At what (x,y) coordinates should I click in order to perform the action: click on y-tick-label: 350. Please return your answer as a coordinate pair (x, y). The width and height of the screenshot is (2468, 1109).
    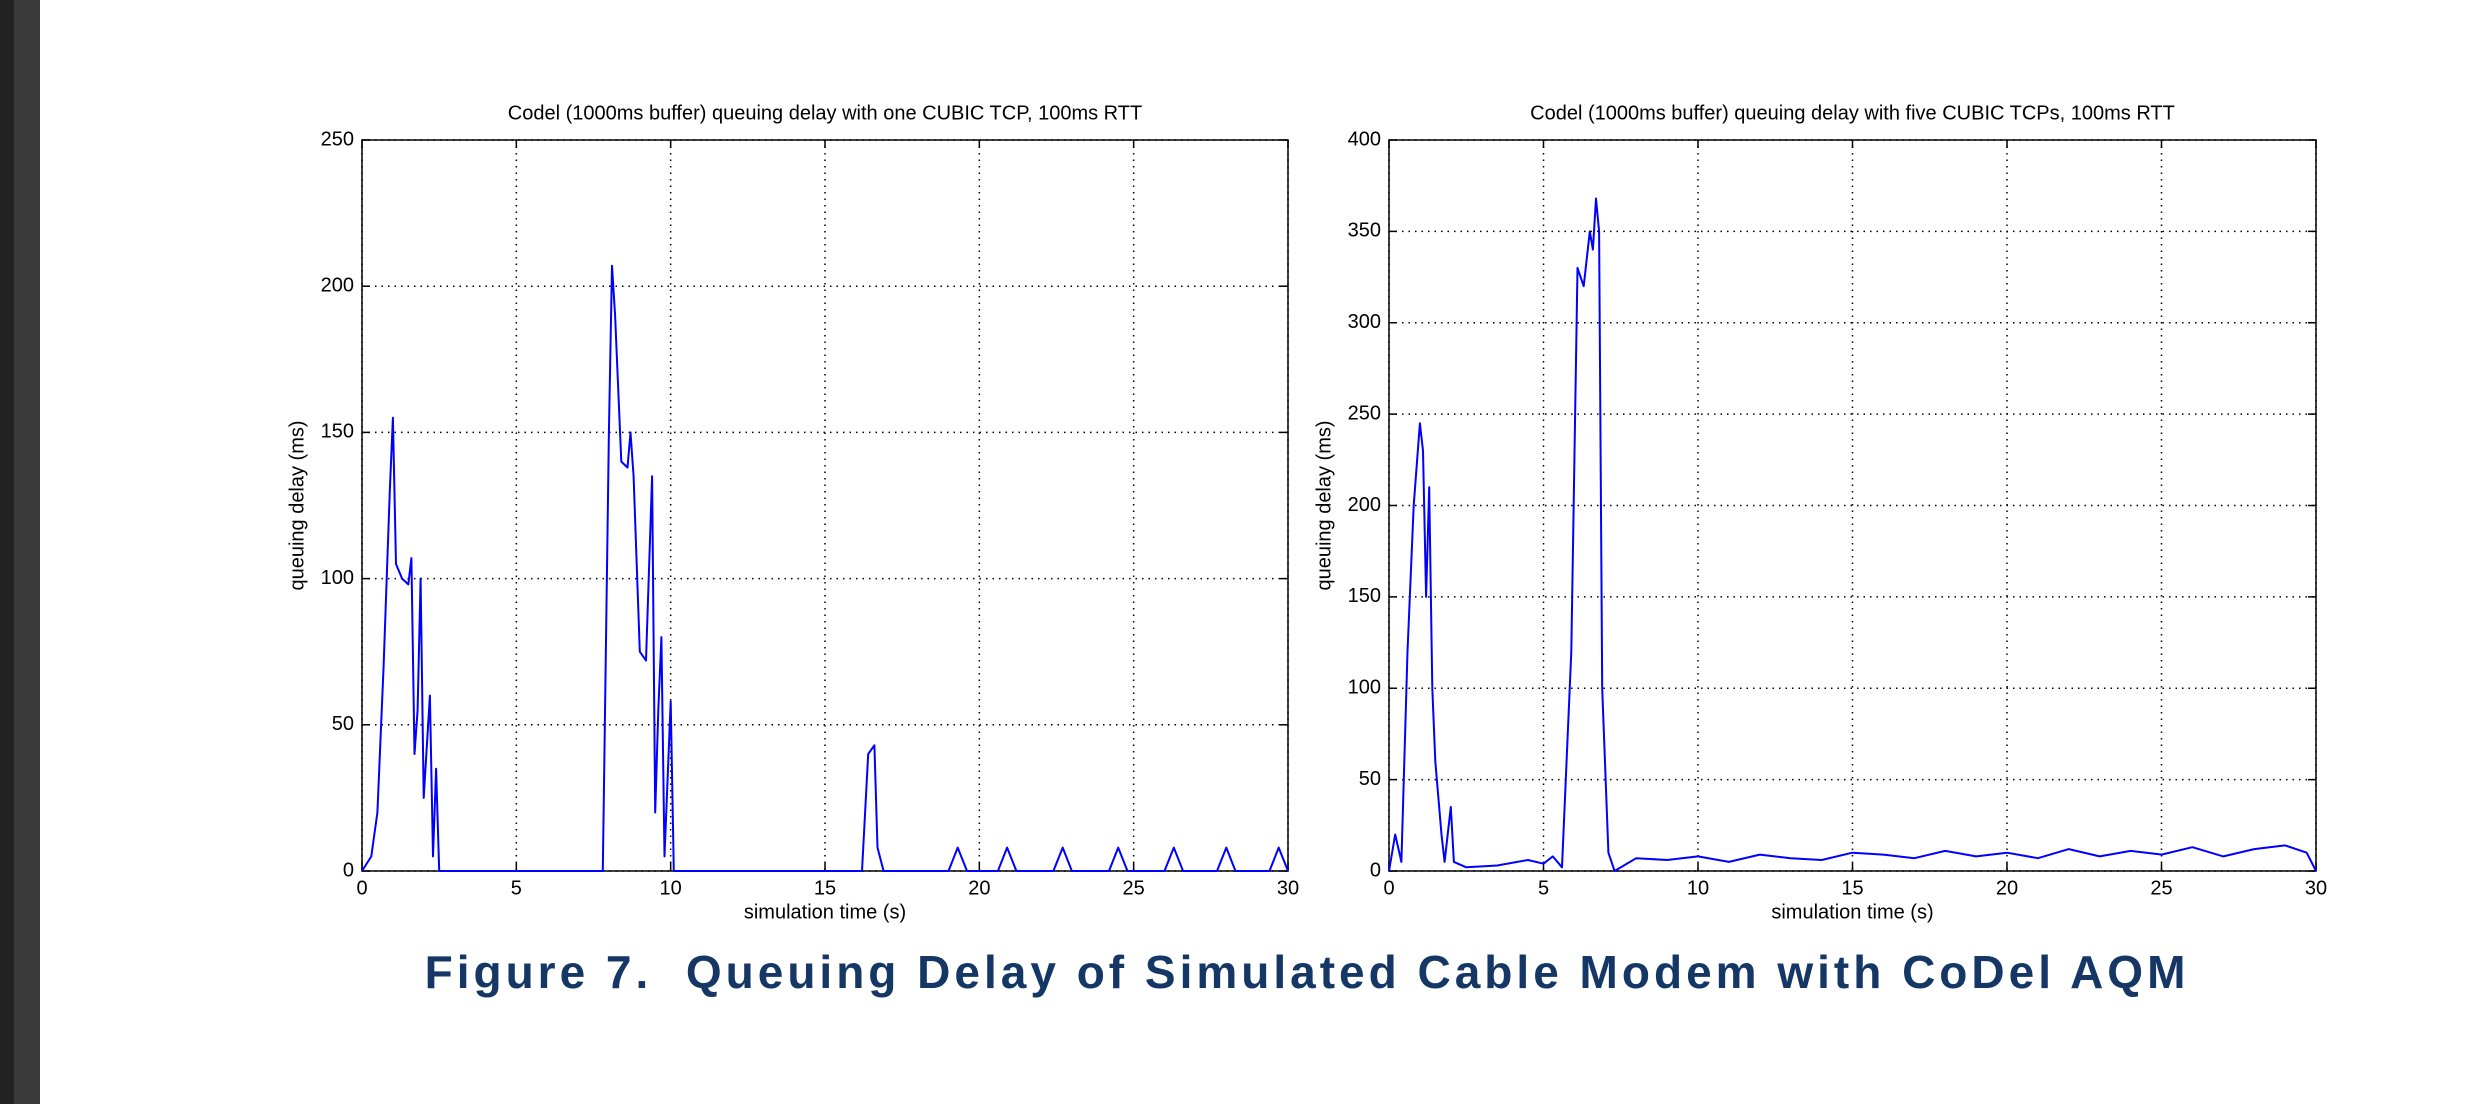
    Looking at the image, I should click on (1364, 231).